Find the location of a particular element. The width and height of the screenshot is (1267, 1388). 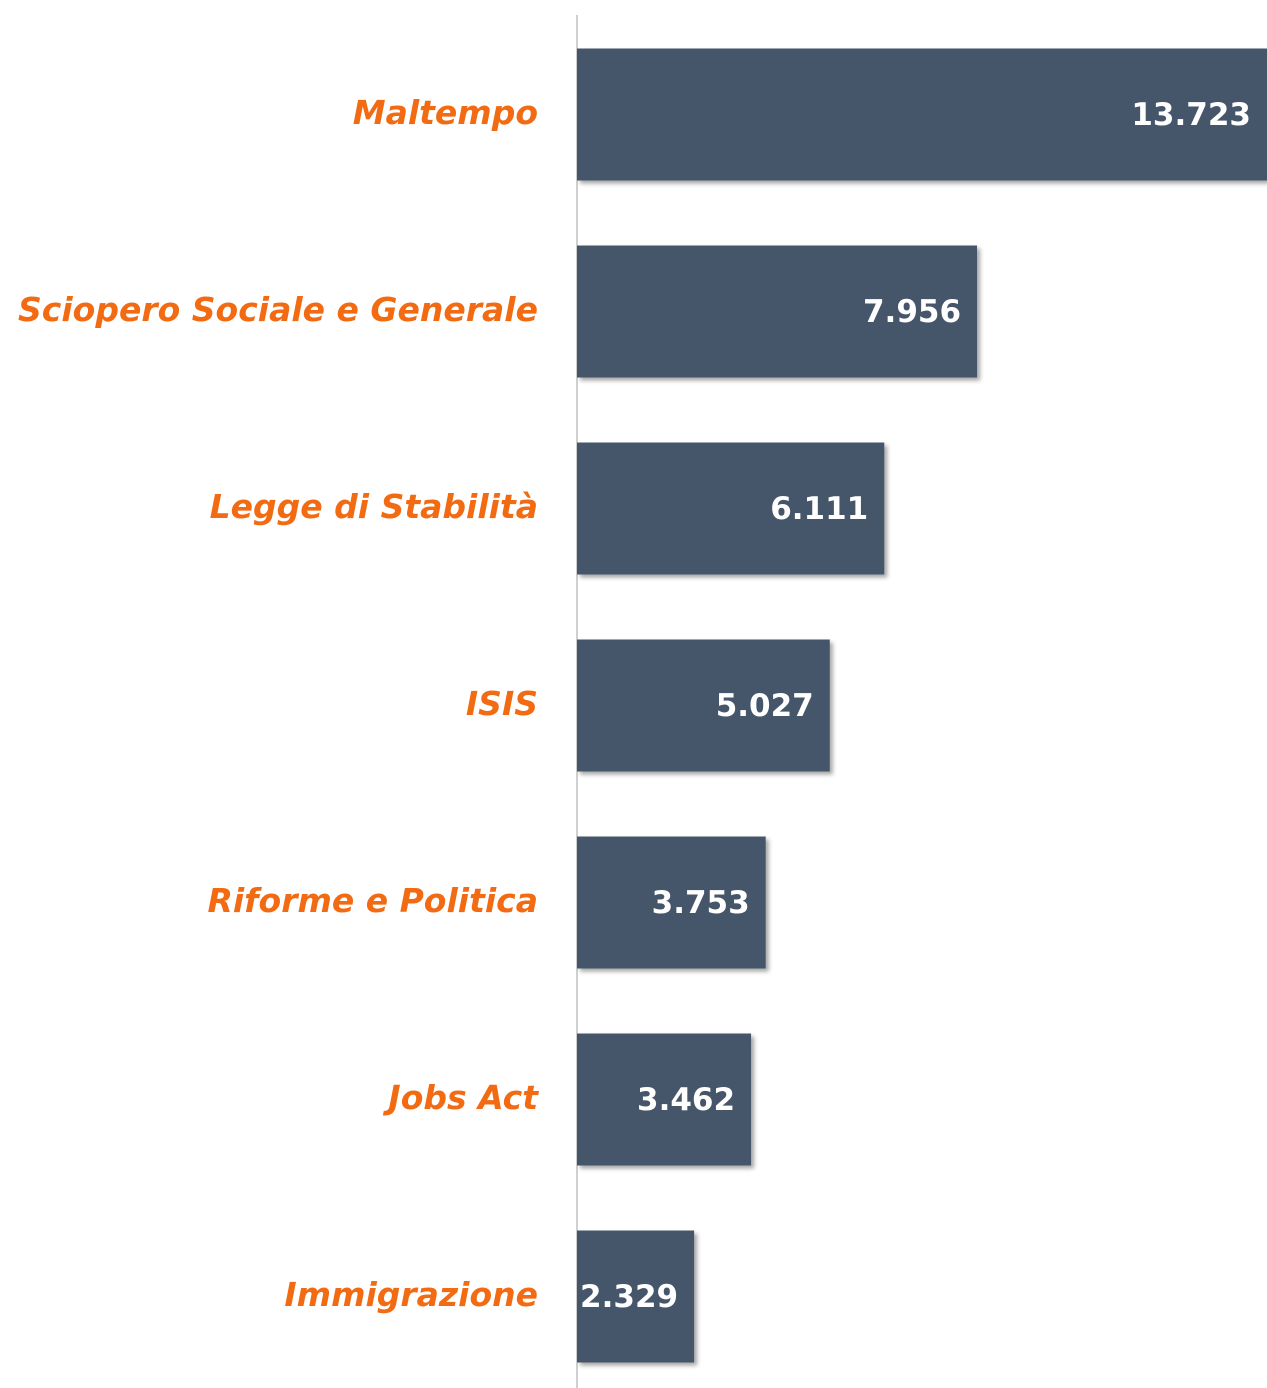

category-label: Legge di Stabilità is located at coordinates (374, 506).